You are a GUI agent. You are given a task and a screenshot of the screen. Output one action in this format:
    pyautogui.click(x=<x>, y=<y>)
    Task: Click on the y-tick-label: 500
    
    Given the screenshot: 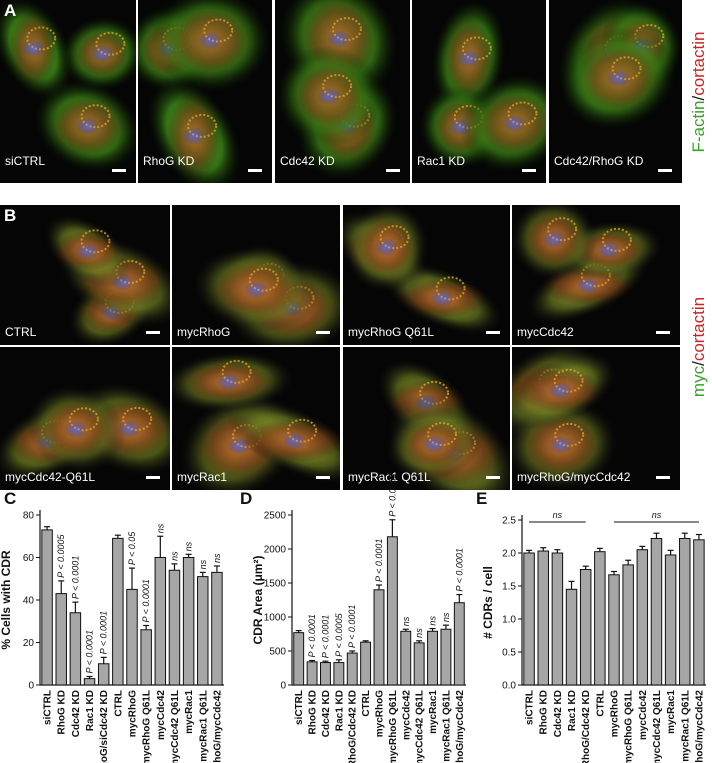 What is the action you would take?
    pyautogui.click(x=277, y=652)
    